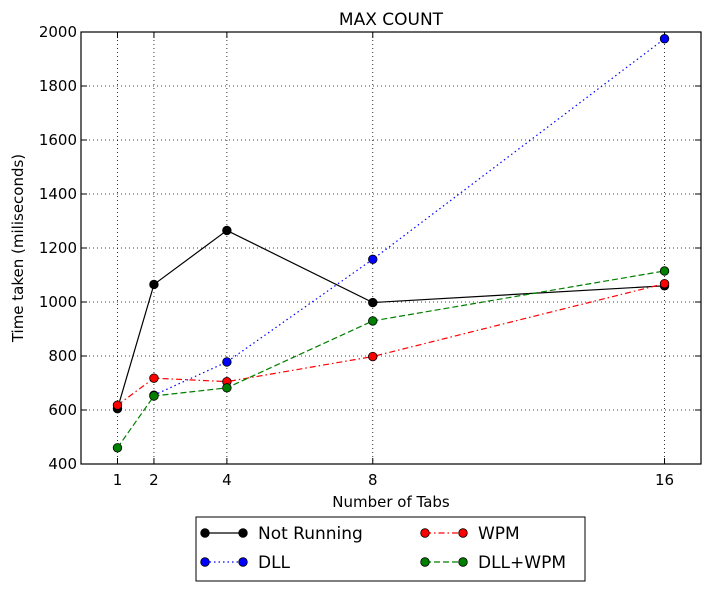 This screenshot has width=710, height=595. I want to click on legend-label: DLL+WPM, so click(522, 563).